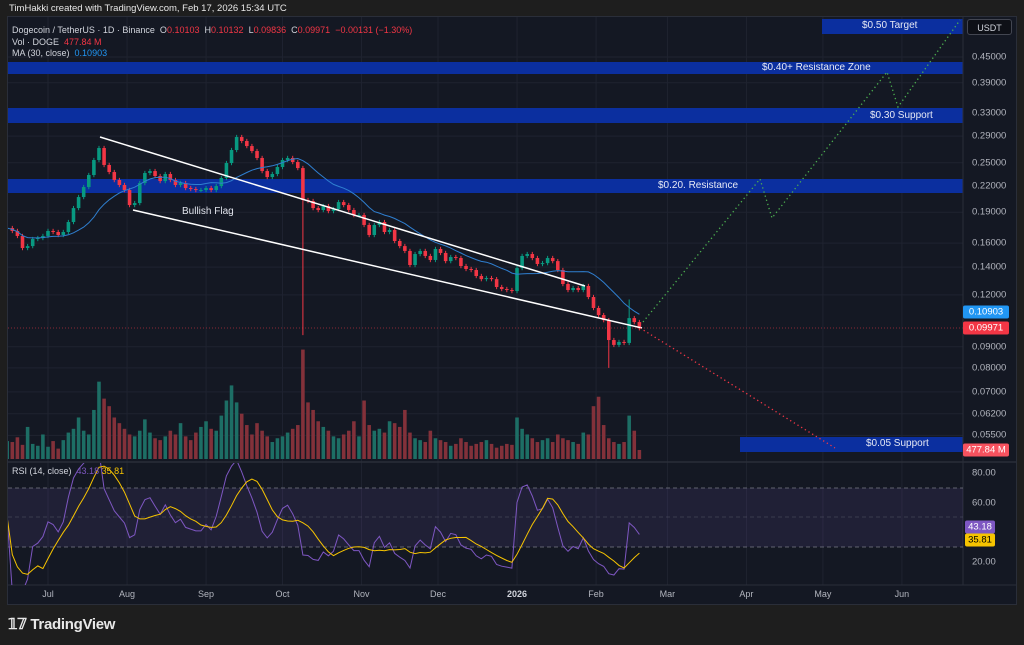  I want to click on rsi-ma-value: 35.81, so click(113, 471).